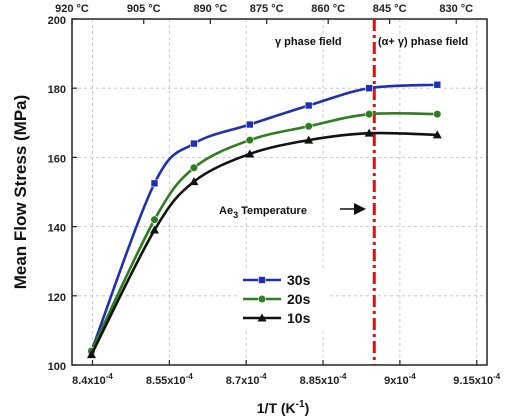 The image size is (505, 419). What do you see at coordinates (299, 280) in the screenshot?
I see `legend-label-30s: 30s` at bounding box center [299, 280].